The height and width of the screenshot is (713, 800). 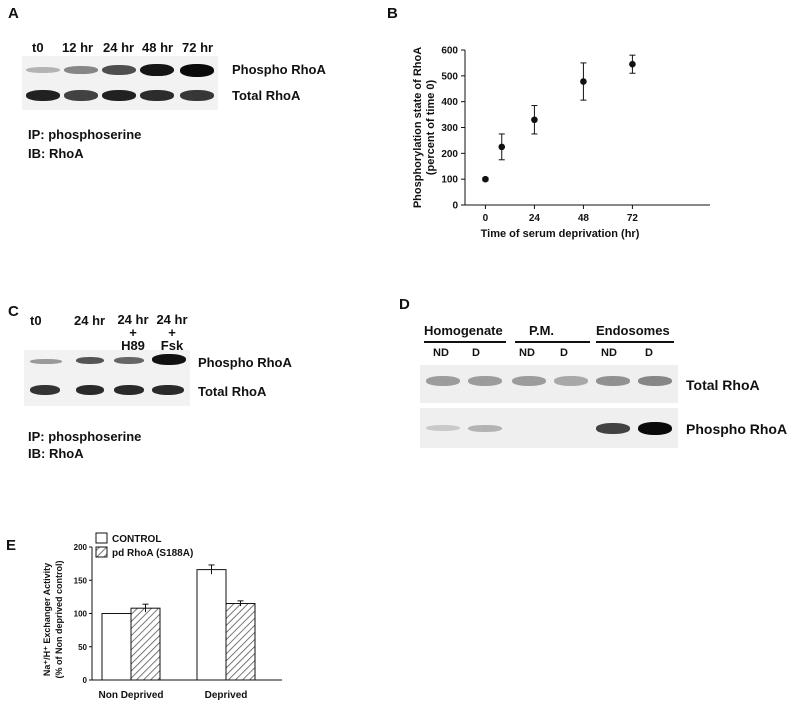 What do you see at coordinates (542, 330) in the screenshot?
I see `panel-d-group-pm: P.M.` at bounding box center [542, 330].